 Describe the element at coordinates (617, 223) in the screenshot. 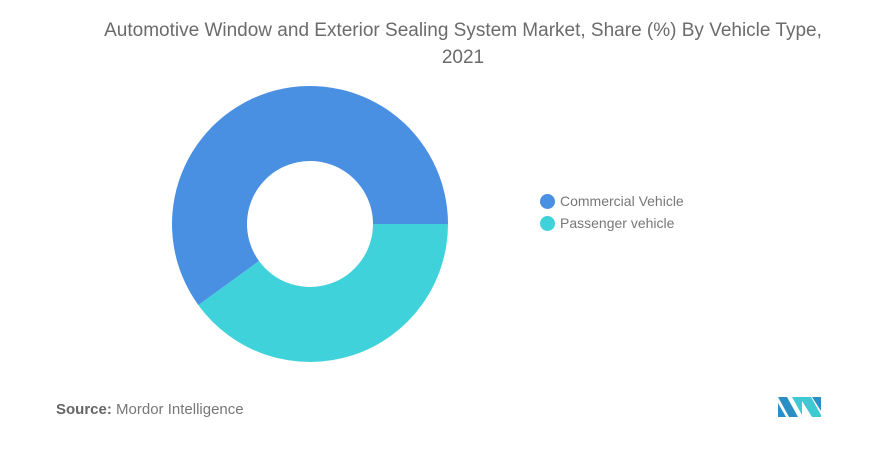

I see `legend-label: Passenger vehicle` at that location.